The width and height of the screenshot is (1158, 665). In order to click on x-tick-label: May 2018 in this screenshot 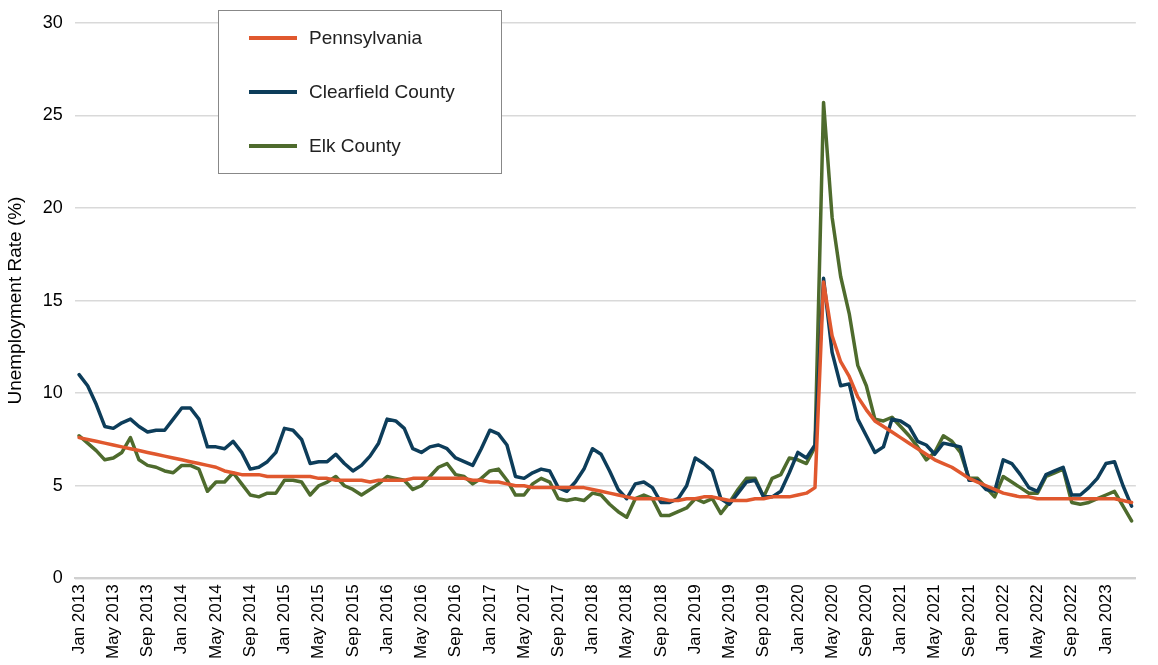, I will do `click(626, 622)`.